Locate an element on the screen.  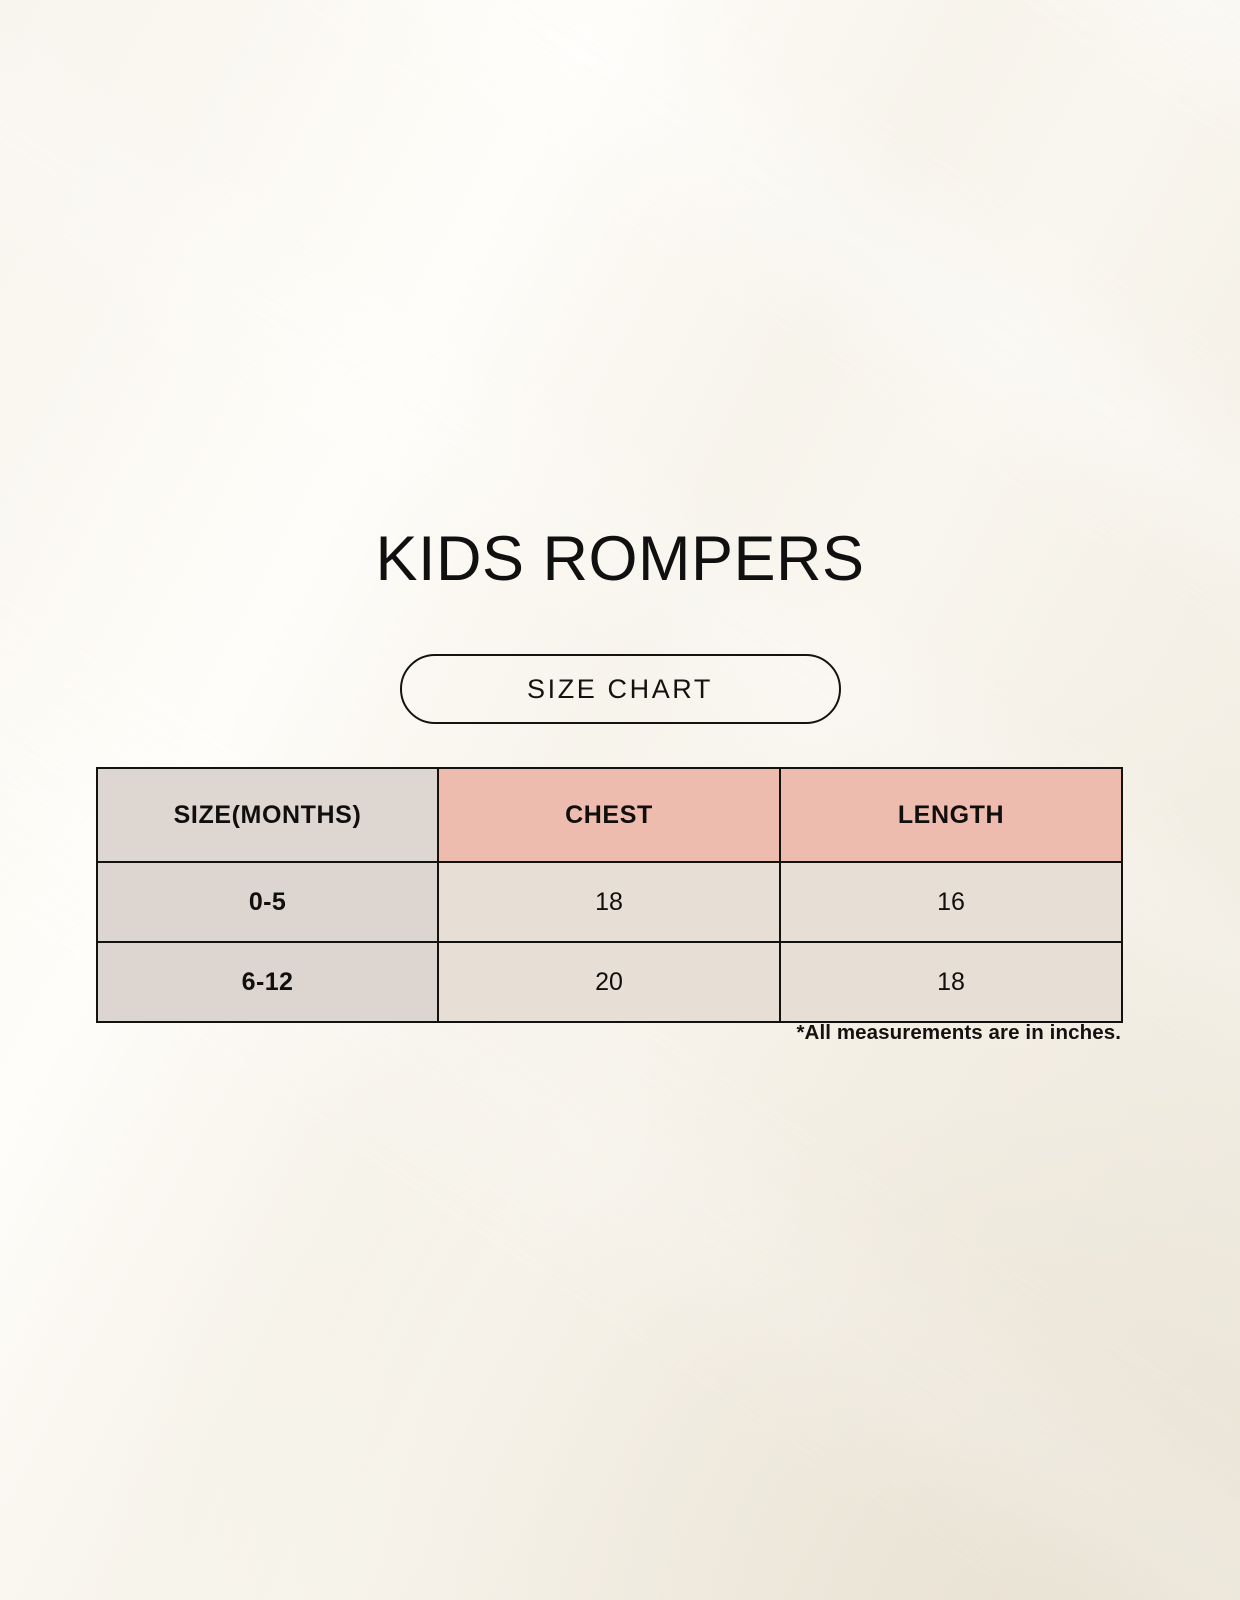
table-header: SIZE(MONTHS) CHEST LENGTH is located at coordinates (609, 815).